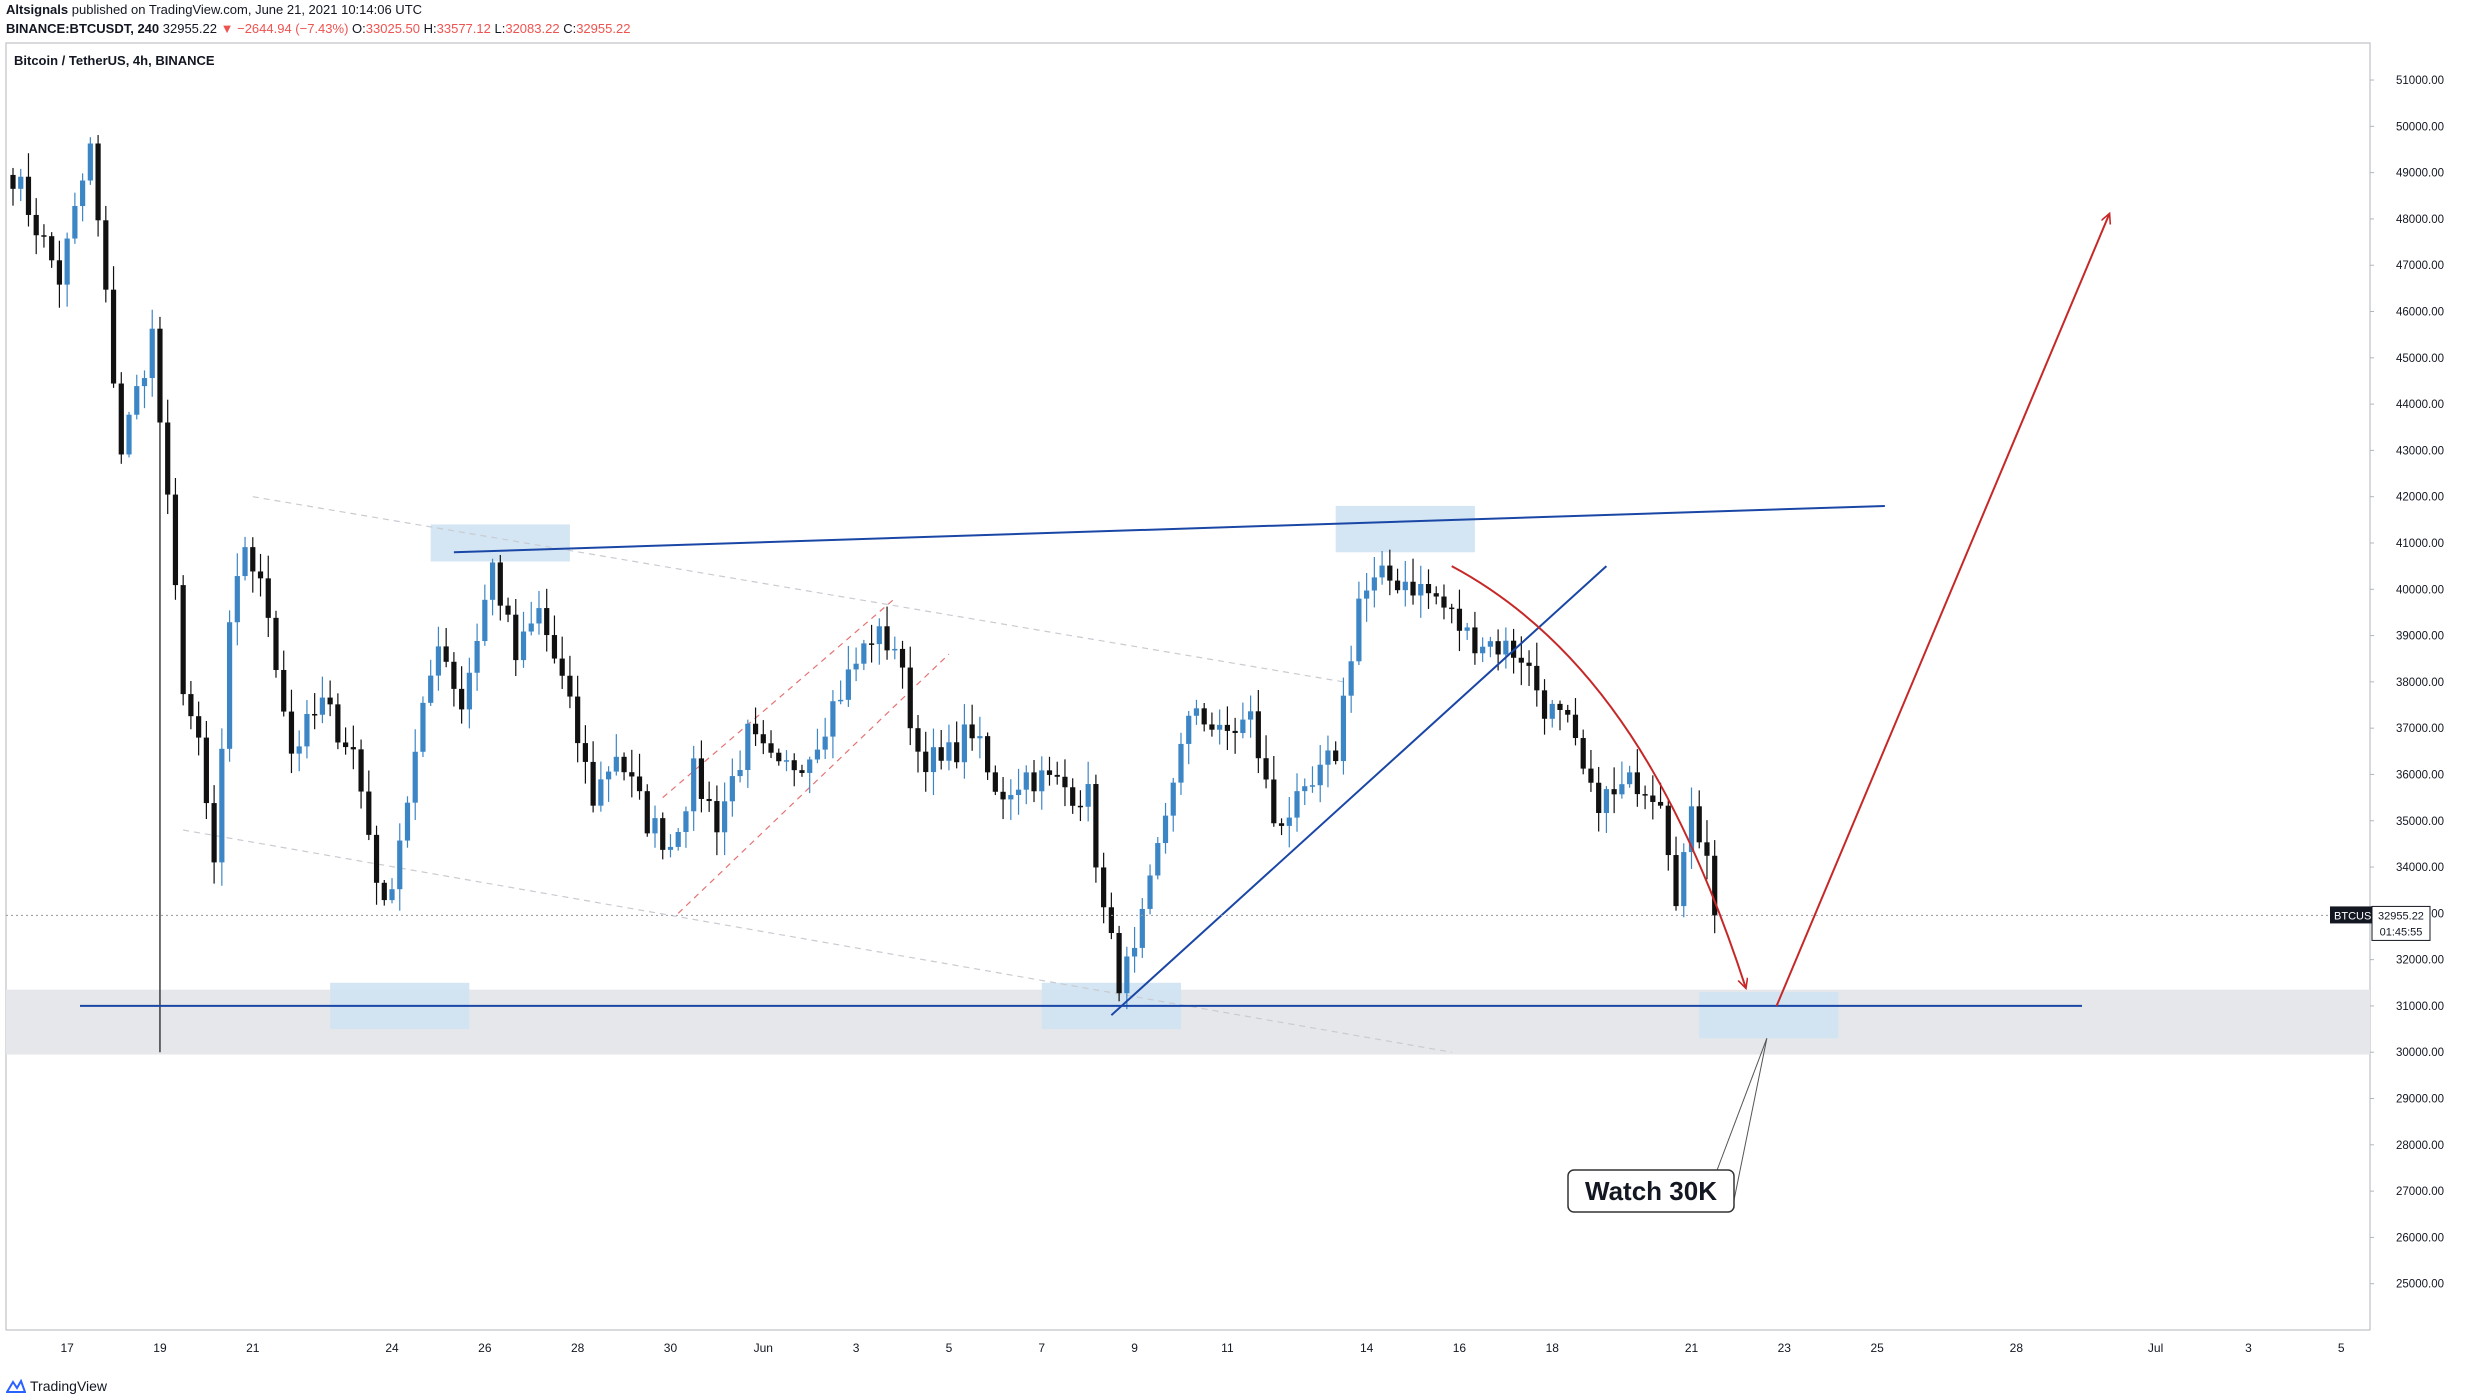  What do you see at coordinates (2420, 81) in the screenshot?
I see `y-tick-label: 51000.00` at bounding box center [2420, 81].